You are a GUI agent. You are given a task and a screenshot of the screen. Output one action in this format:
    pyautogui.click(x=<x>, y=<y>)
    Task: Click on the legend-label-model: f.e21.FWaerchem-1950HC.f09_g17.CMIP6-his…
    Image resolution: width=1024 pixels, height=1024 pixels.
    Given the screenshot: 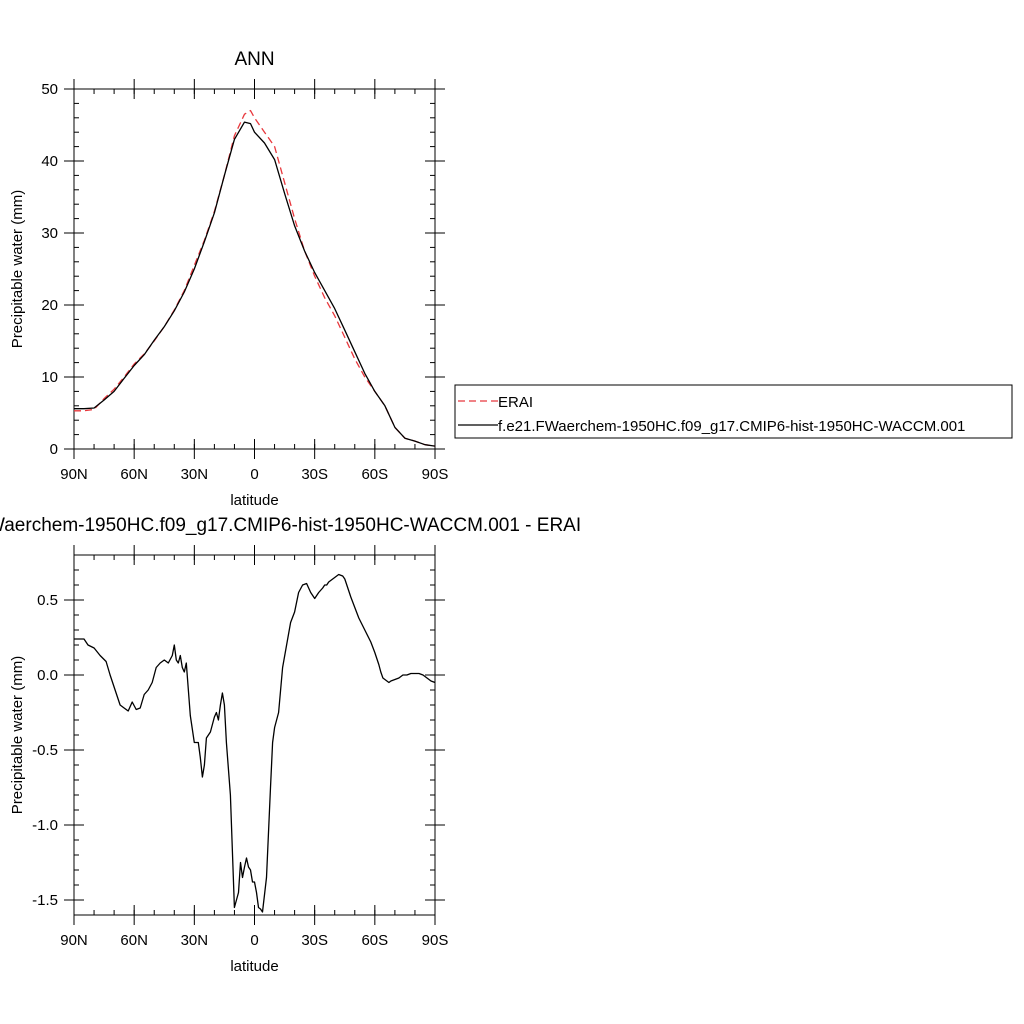 What is the action you would take?
    pyautogui.click(x=731, y=426)
    